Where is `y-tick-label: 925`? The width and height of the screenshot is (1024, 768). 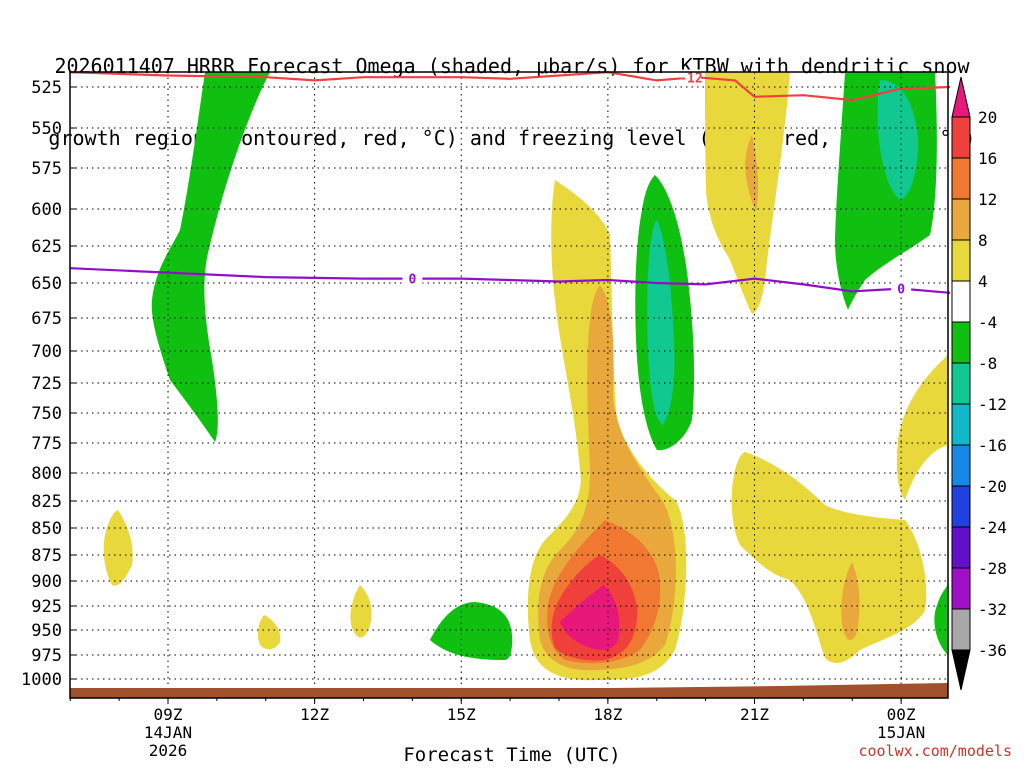 y-tick-label: 925 is located at coordinates (46, 607).